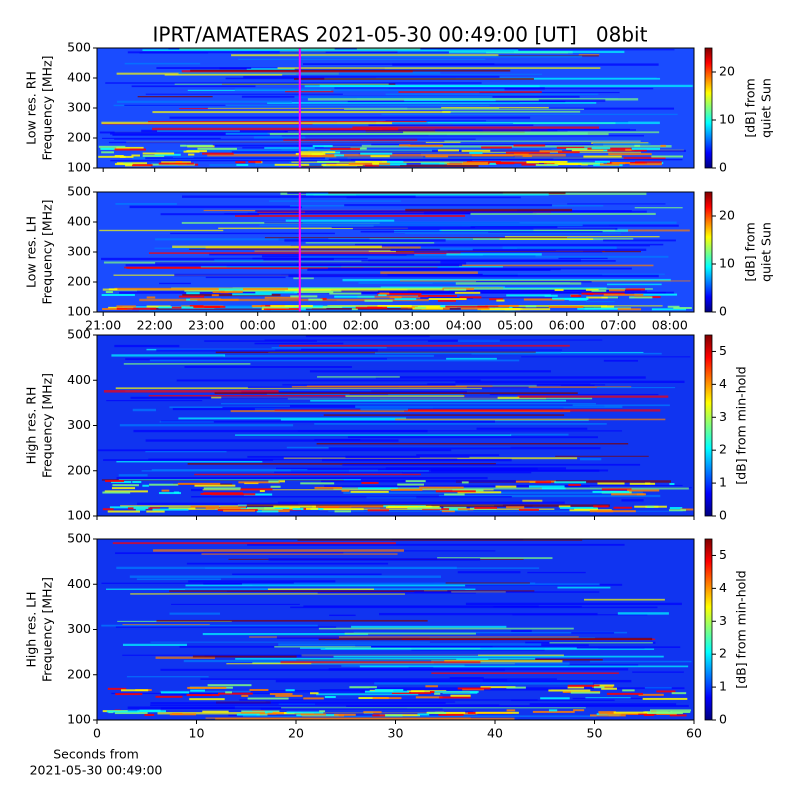 This screenshot has width=800, height=800. What do you see at coordinates (155, 325) in the screenshot?
I see `x-tick-label: 22:00` at bounding box center [155, 325].